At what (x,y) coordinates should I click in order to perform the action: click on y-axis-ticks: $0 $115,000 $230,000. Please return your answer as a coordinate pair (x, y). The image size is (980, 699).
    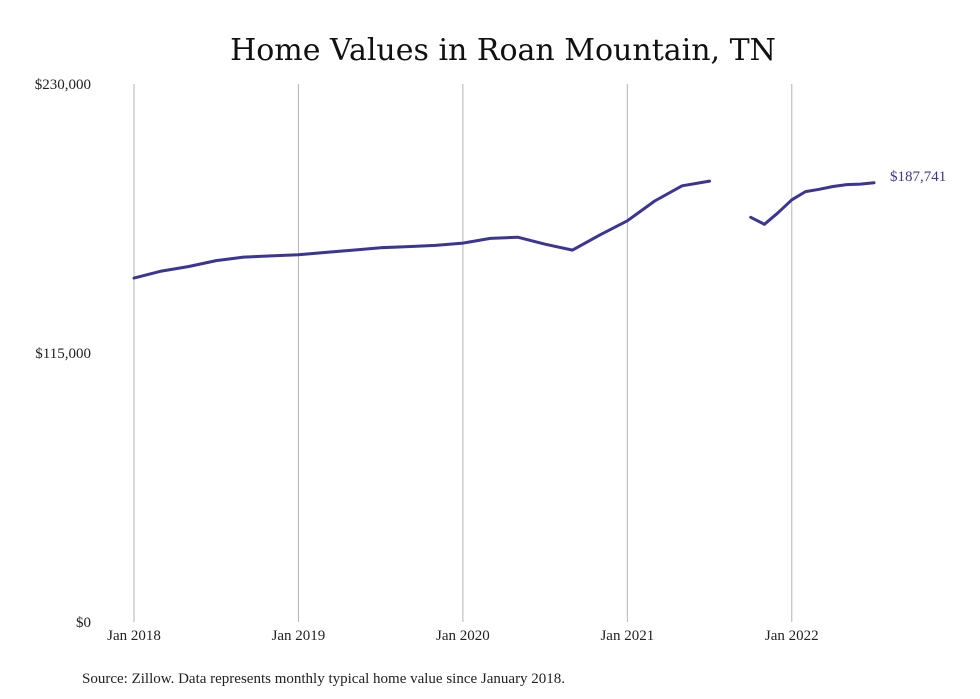
    Looking at the image, I should click on (63, 354).